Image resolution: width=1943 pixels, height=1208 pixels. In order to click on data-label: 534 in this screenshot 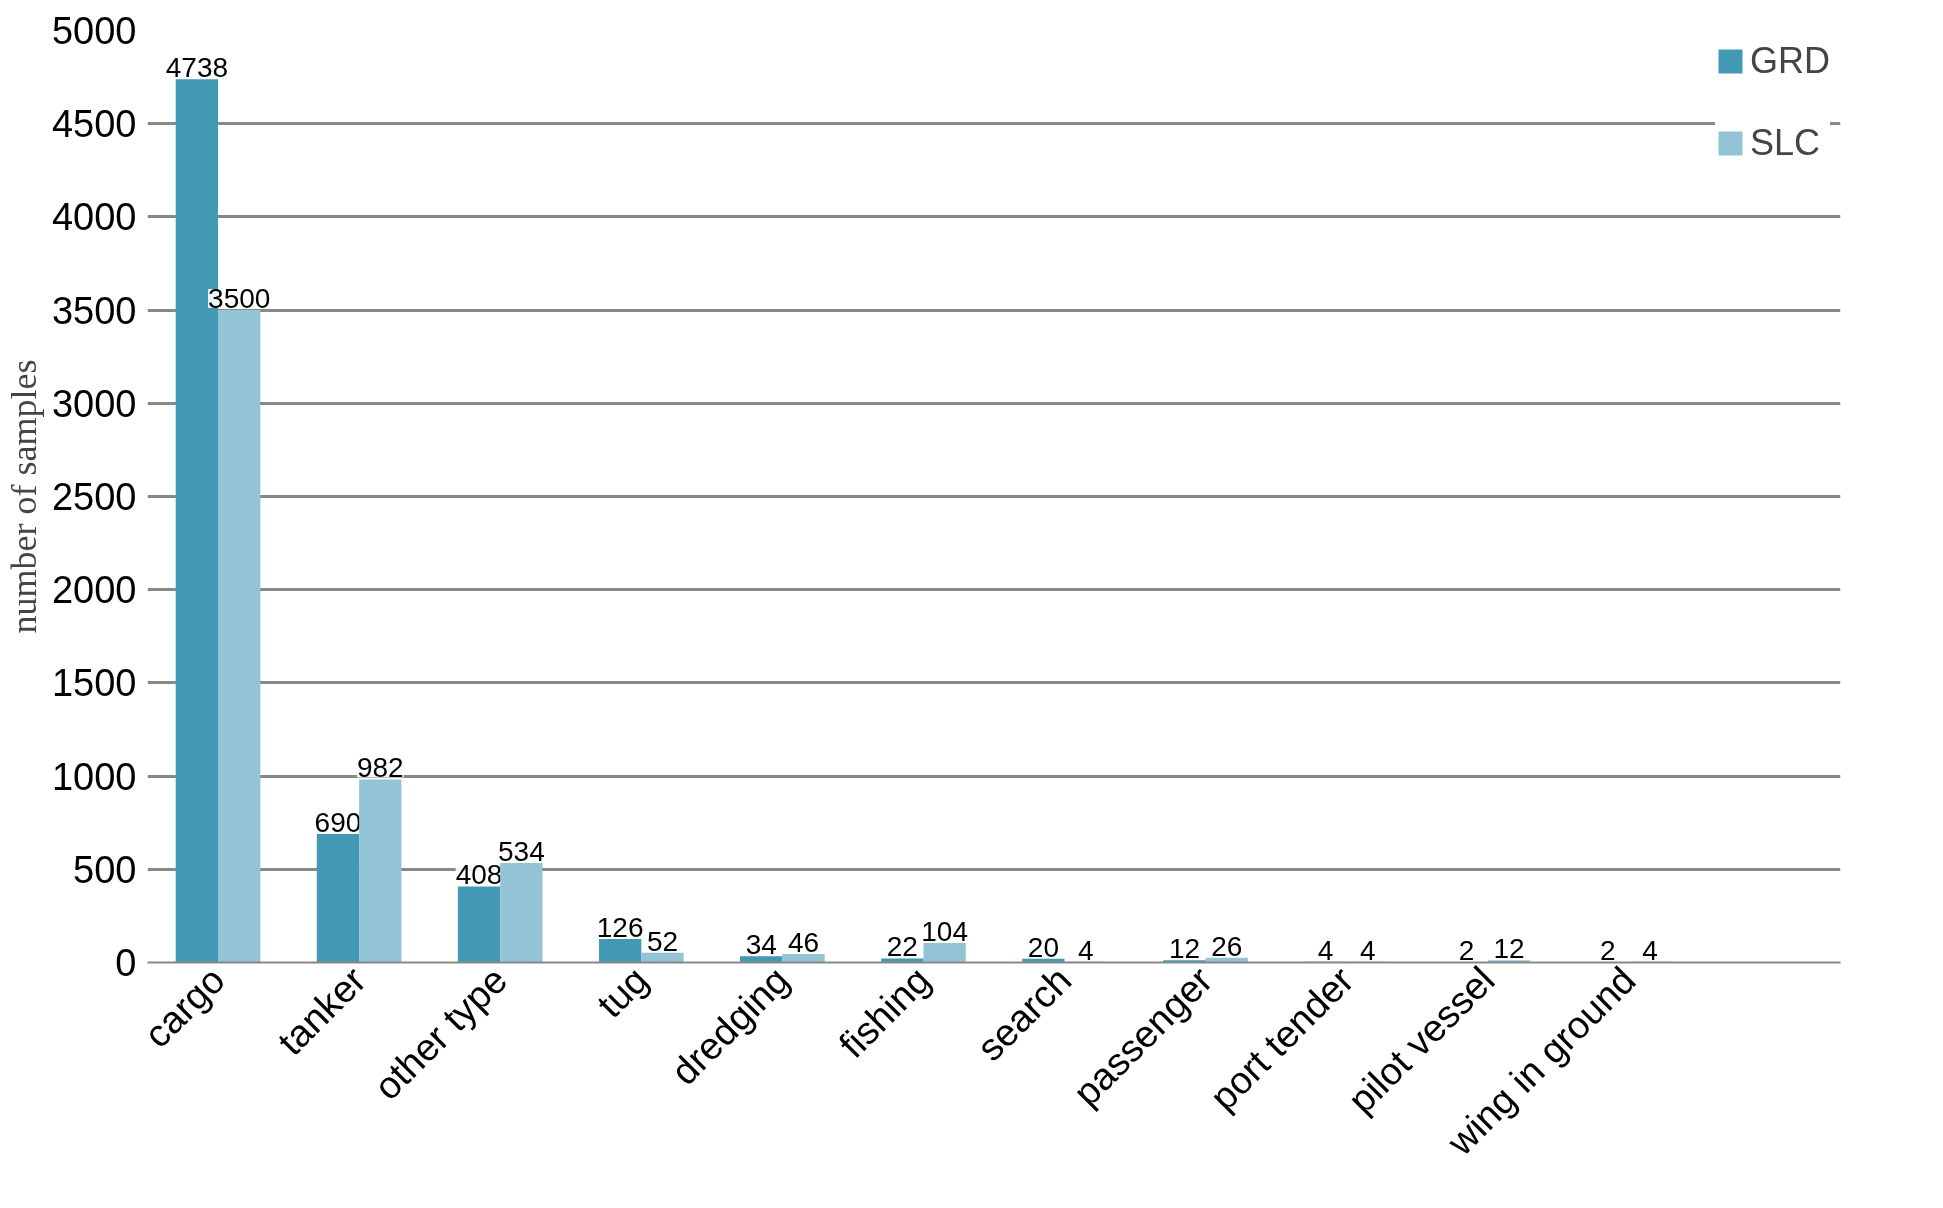, I will do `click(521, 851)`.